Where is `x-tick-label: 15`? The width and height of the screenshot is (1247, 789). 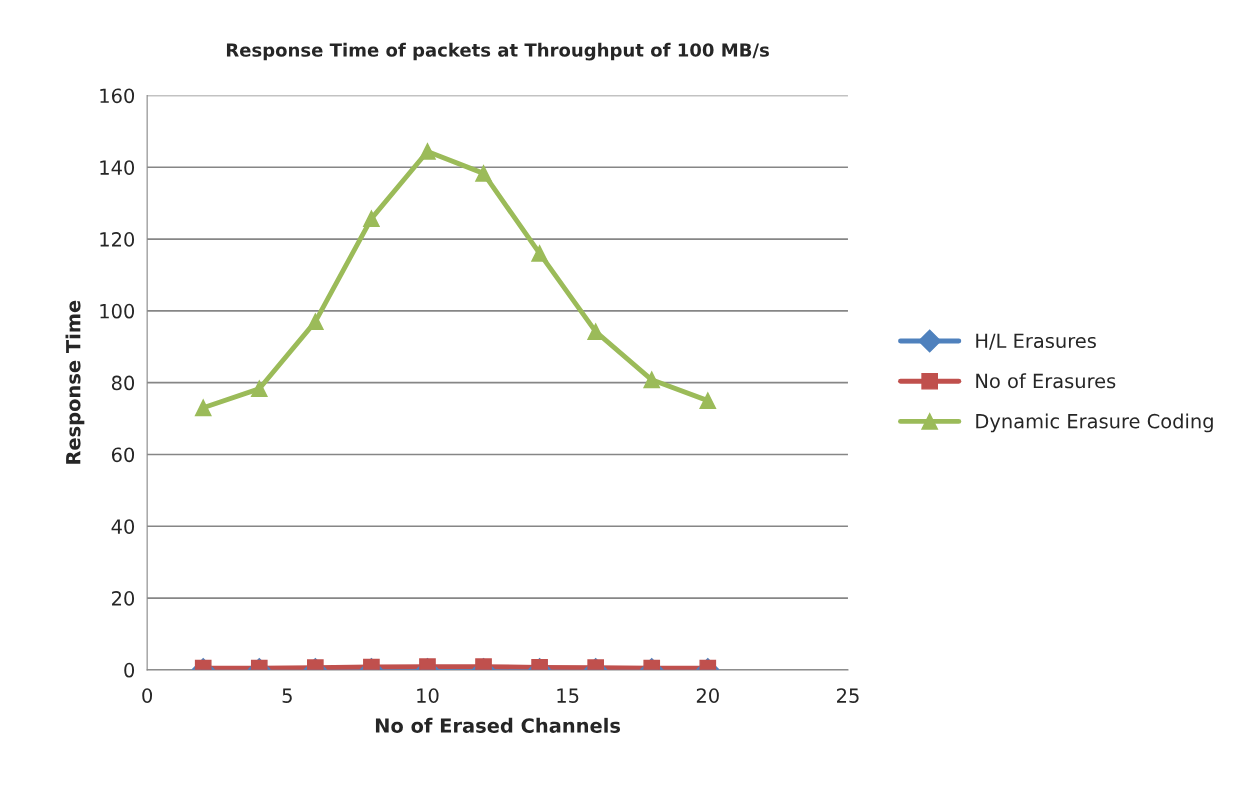
x-tick-label: 15 is located at coordinates (568, 695).